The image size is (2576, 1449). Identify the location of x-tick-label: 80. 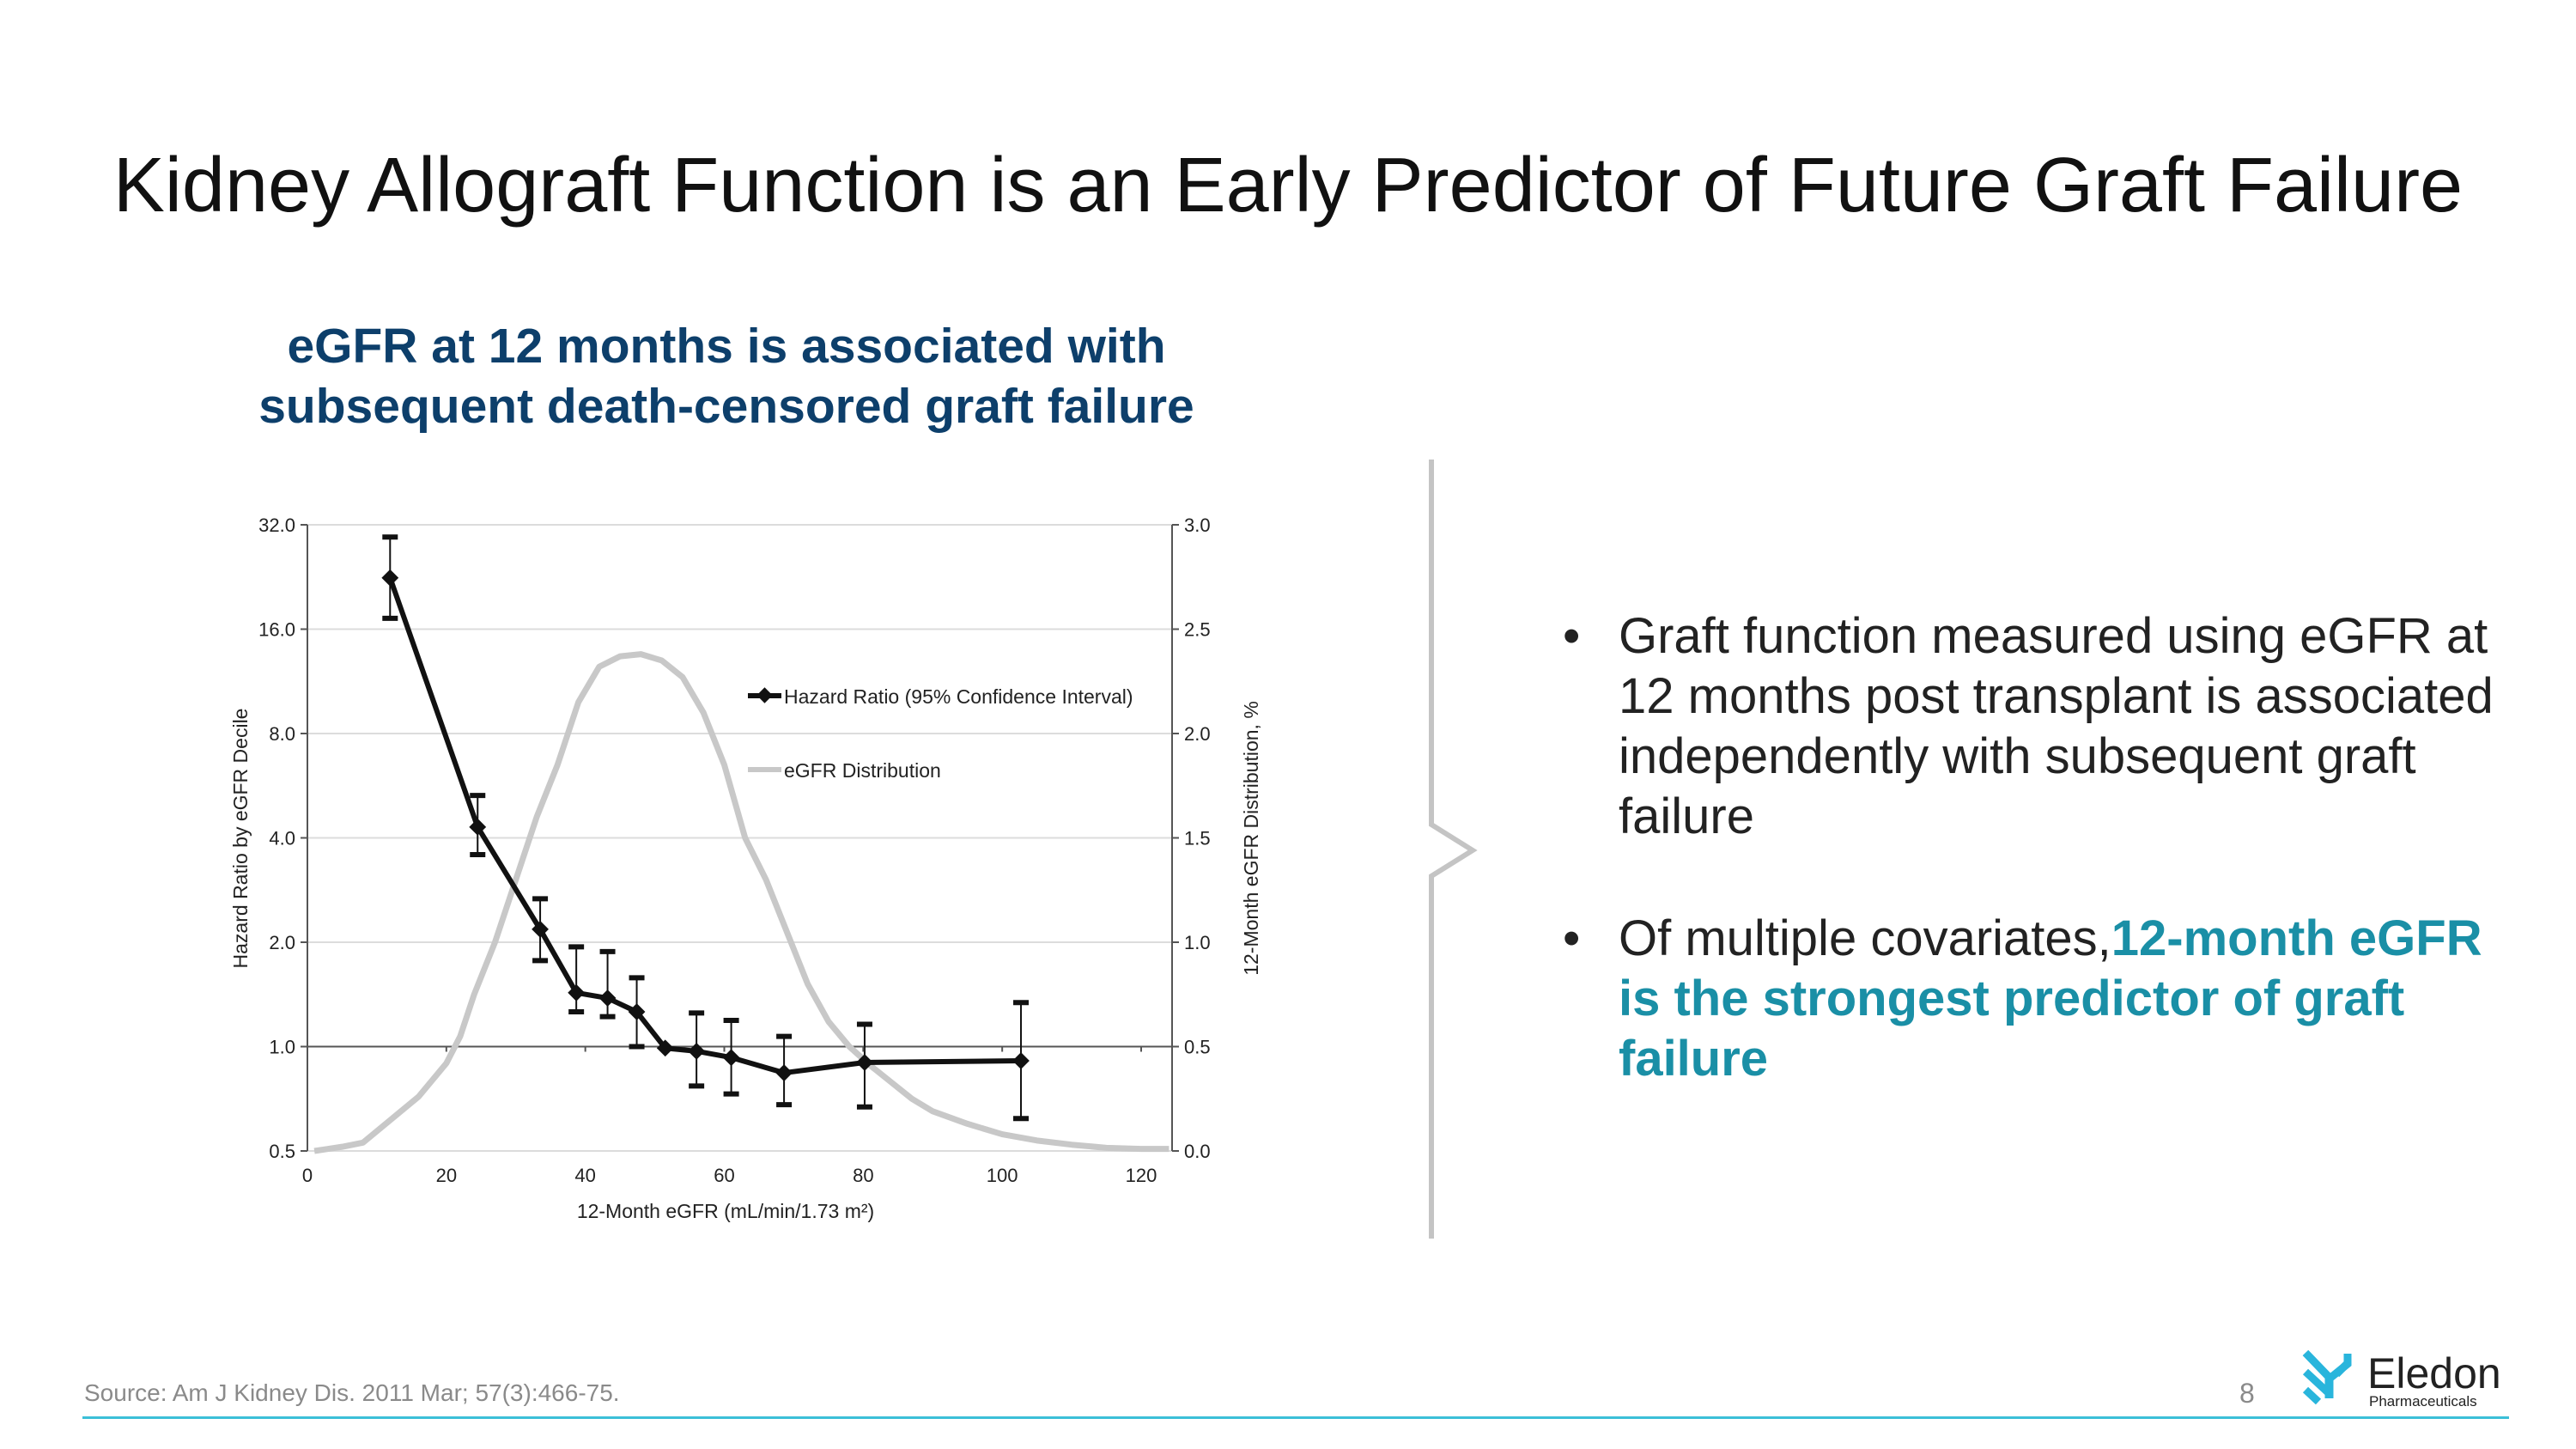
(863, 1175).